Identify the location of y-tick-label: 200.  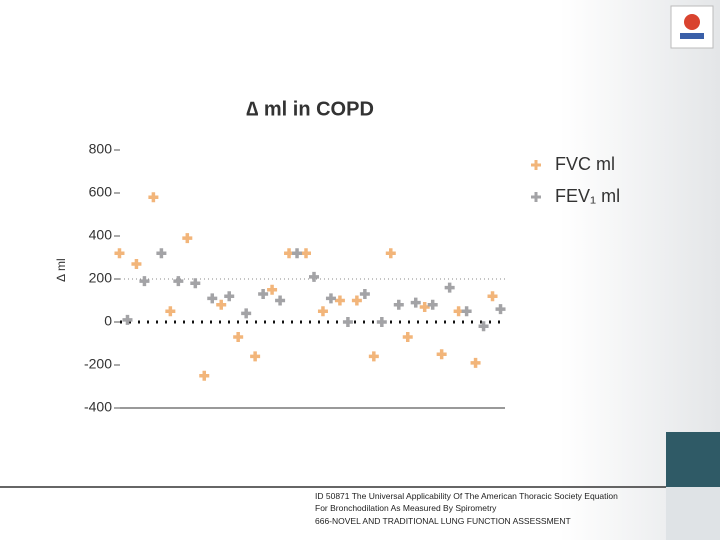
(101, 278).